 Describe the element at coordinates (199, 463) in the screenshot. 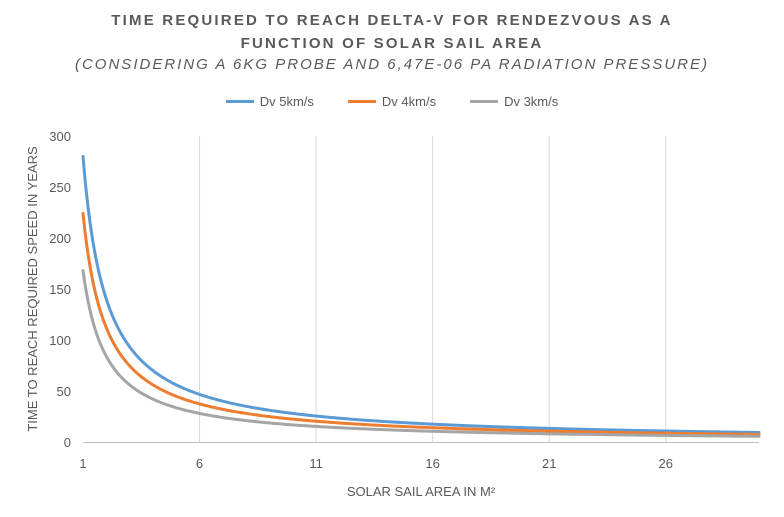

I see `x-tick-label-6: 6` at that location.